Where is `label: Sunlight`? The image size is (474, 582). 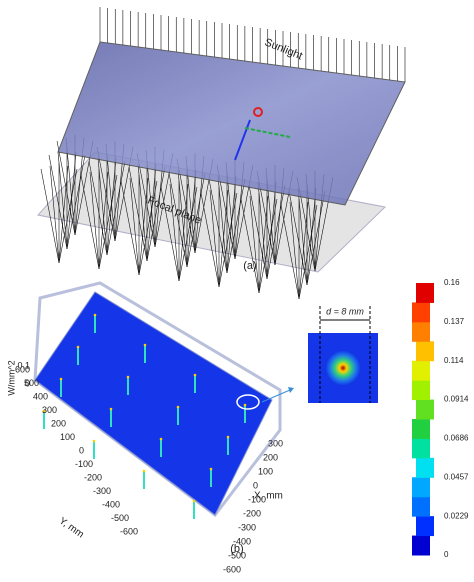 label: Sunlight is located at coordinates (283, 49).